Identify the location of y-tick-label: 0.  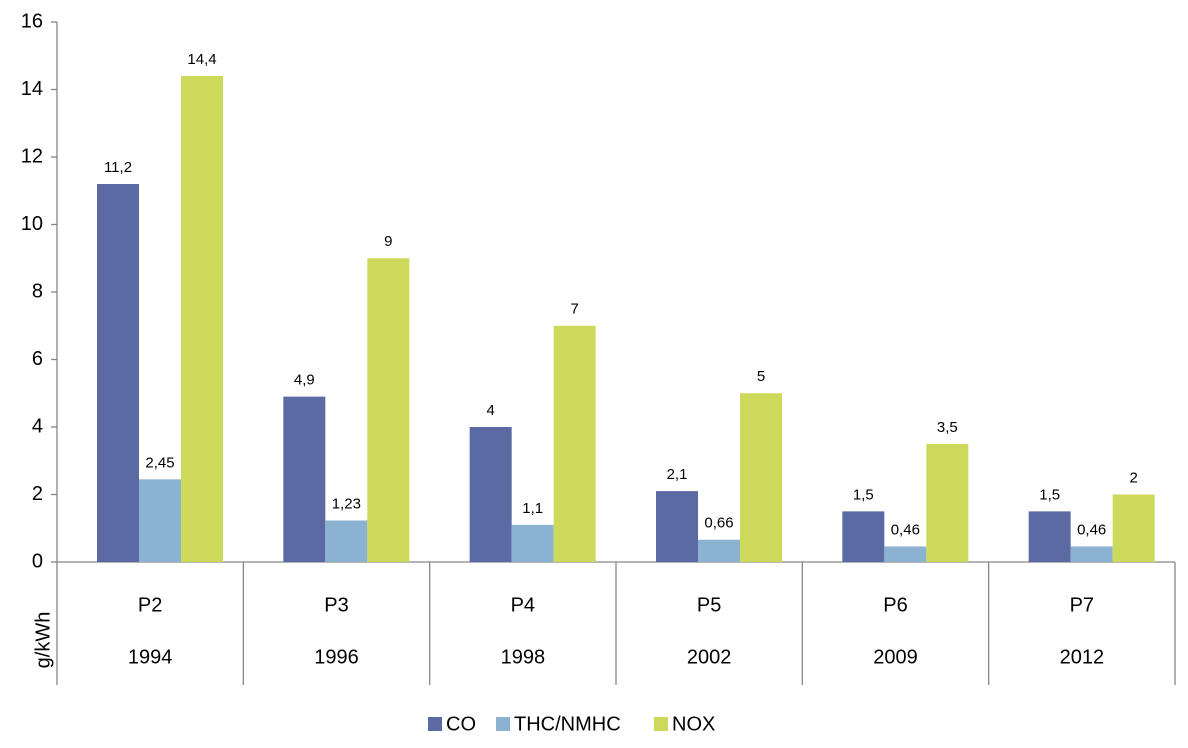
(37, 561).